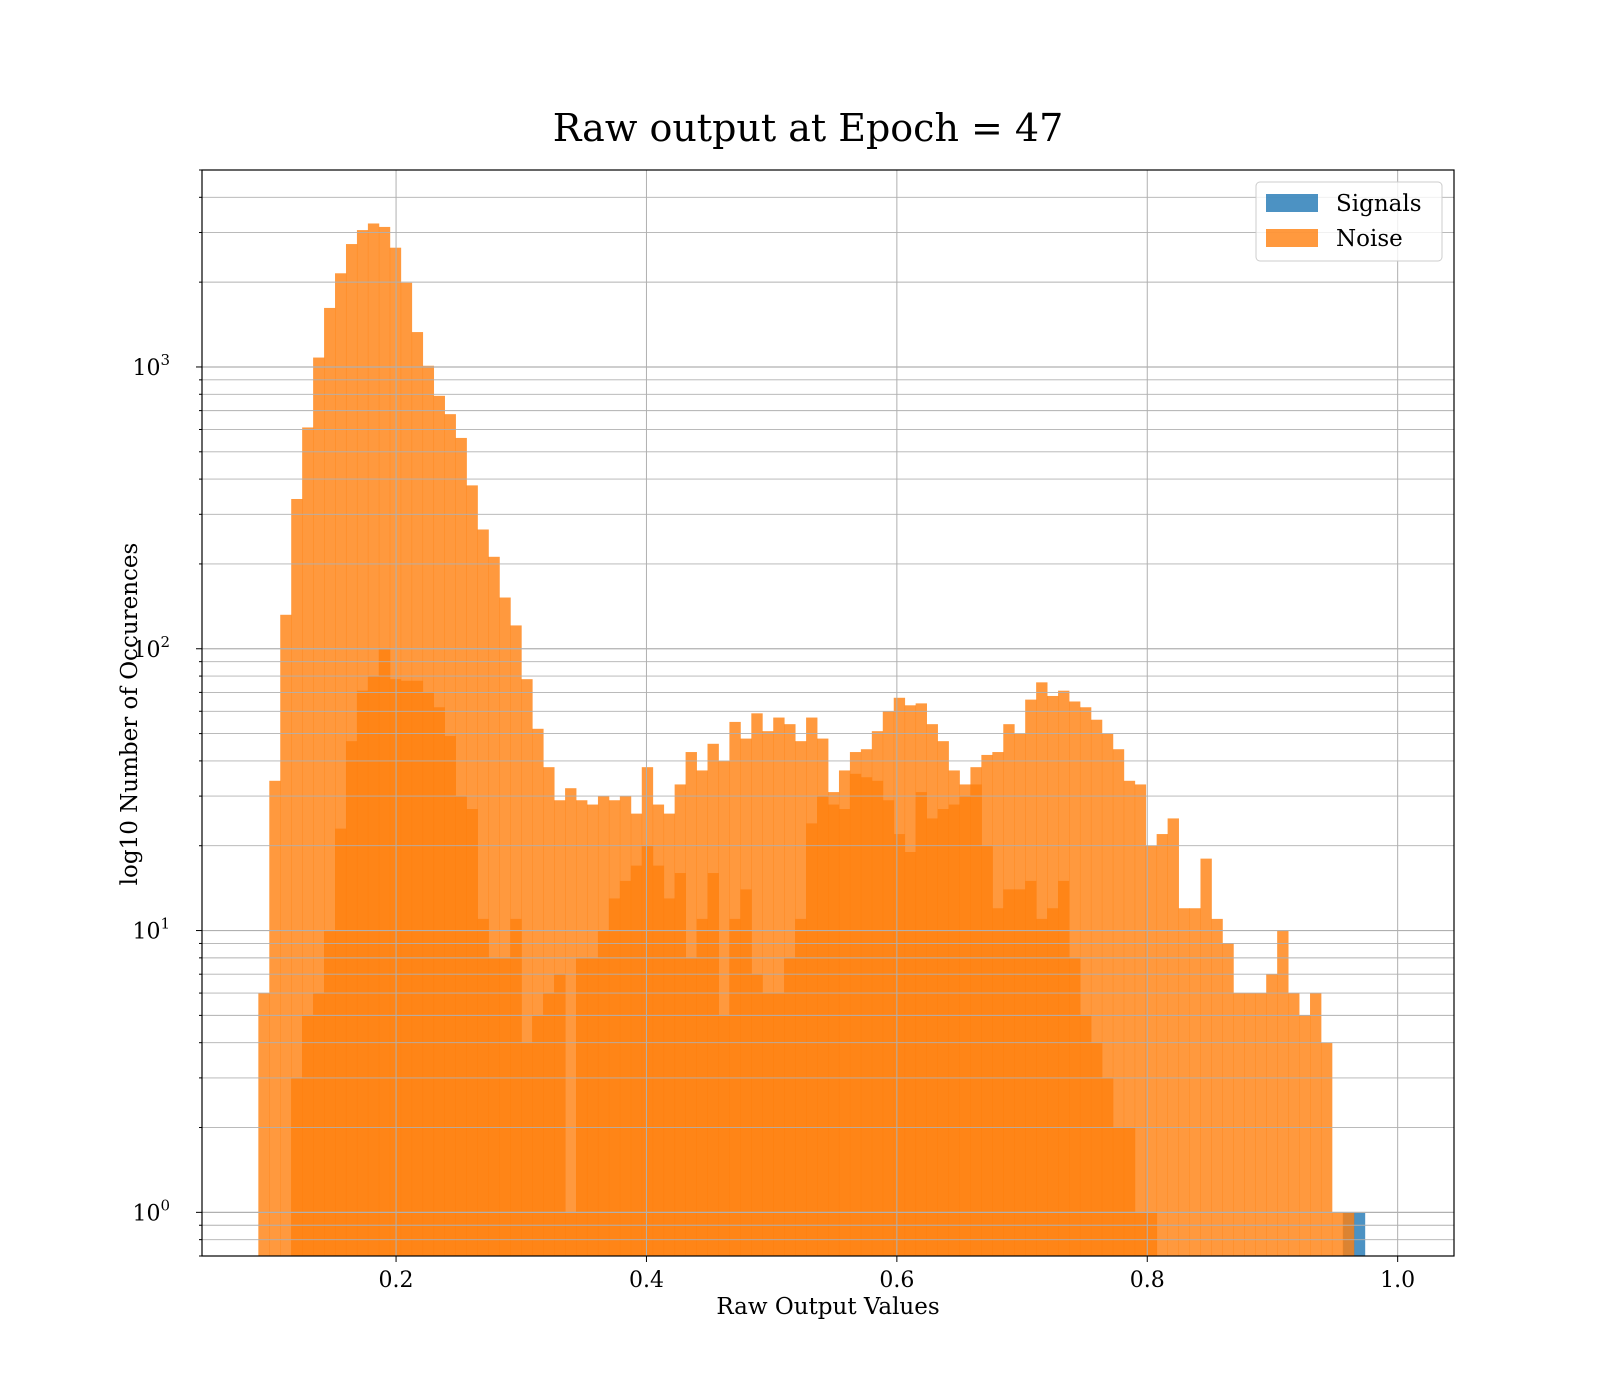 Image resolution: width=1600 pixels, height=1400 pixels. Describe the element at coordinates (130, 714) in the screenshot. I see `y-axis-label: log10 Number of Occurences` at that location.